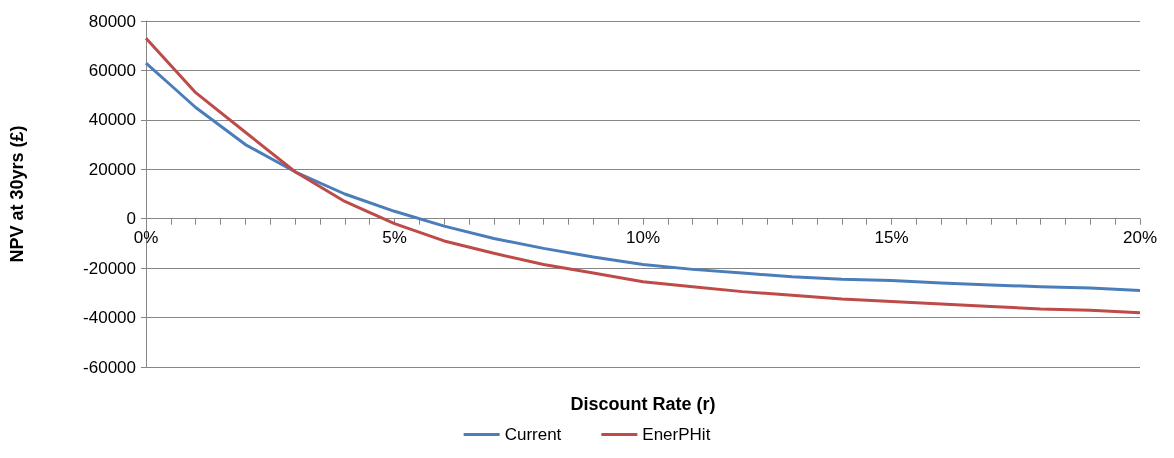 This screenshot has width=1174, height=458. What do you see at coordinates (112, 70) in the screenshot?
I see `y-tick-label: 60000` at bounding box center [112, 70].